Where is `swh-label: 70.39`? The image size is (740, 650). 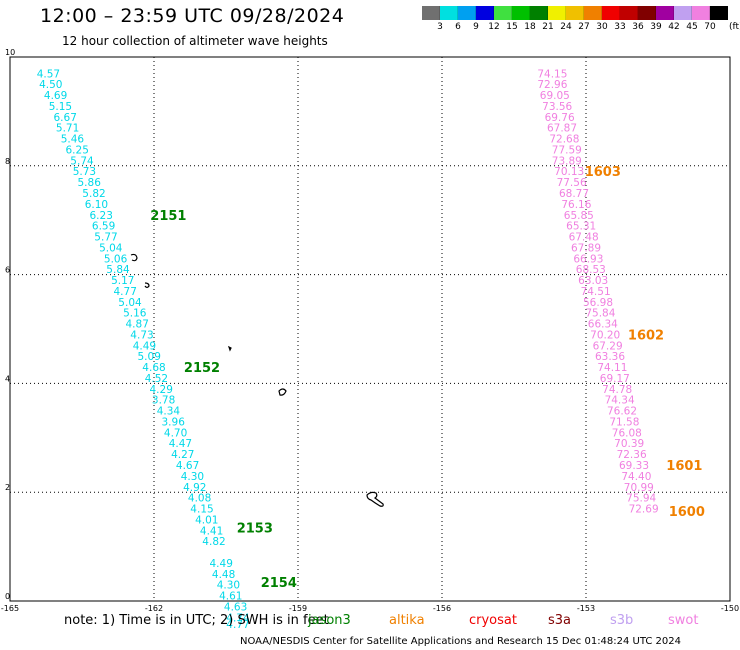 swh-label: 70.39 is located at coordinates (629, 444).